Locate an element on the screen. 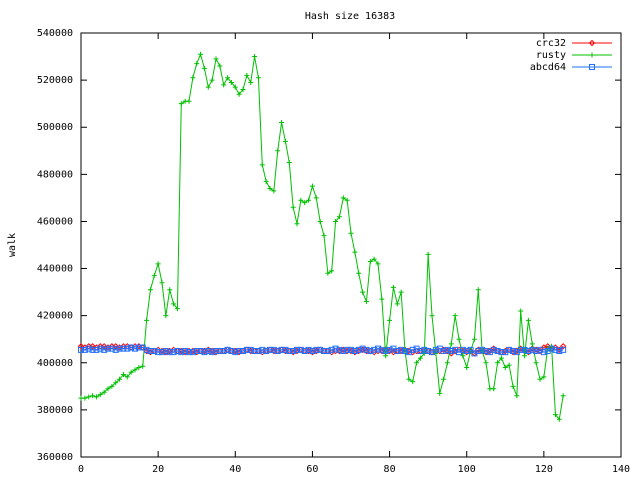 The image size is (640, 480). x-tick-label: 40 is located at coordinates (235, 469).